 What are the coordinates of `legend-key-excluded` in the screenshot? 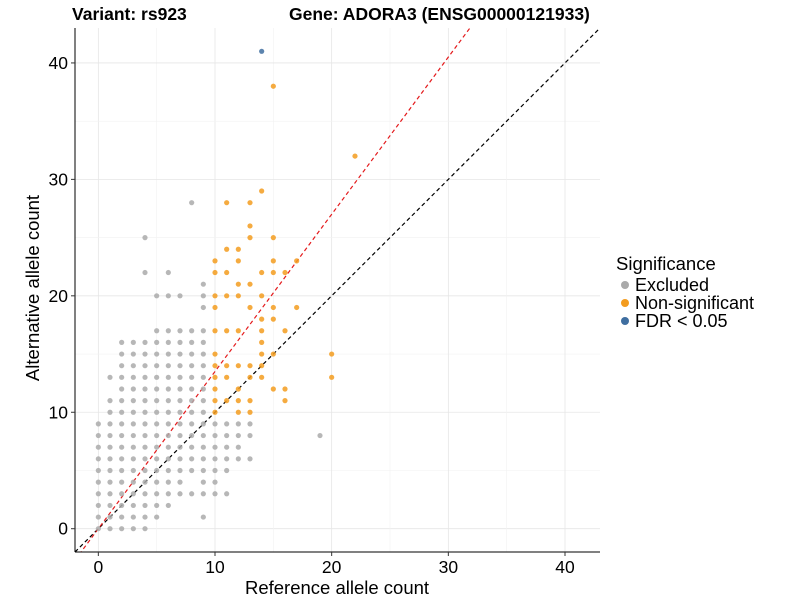 It's located at (625, 285).